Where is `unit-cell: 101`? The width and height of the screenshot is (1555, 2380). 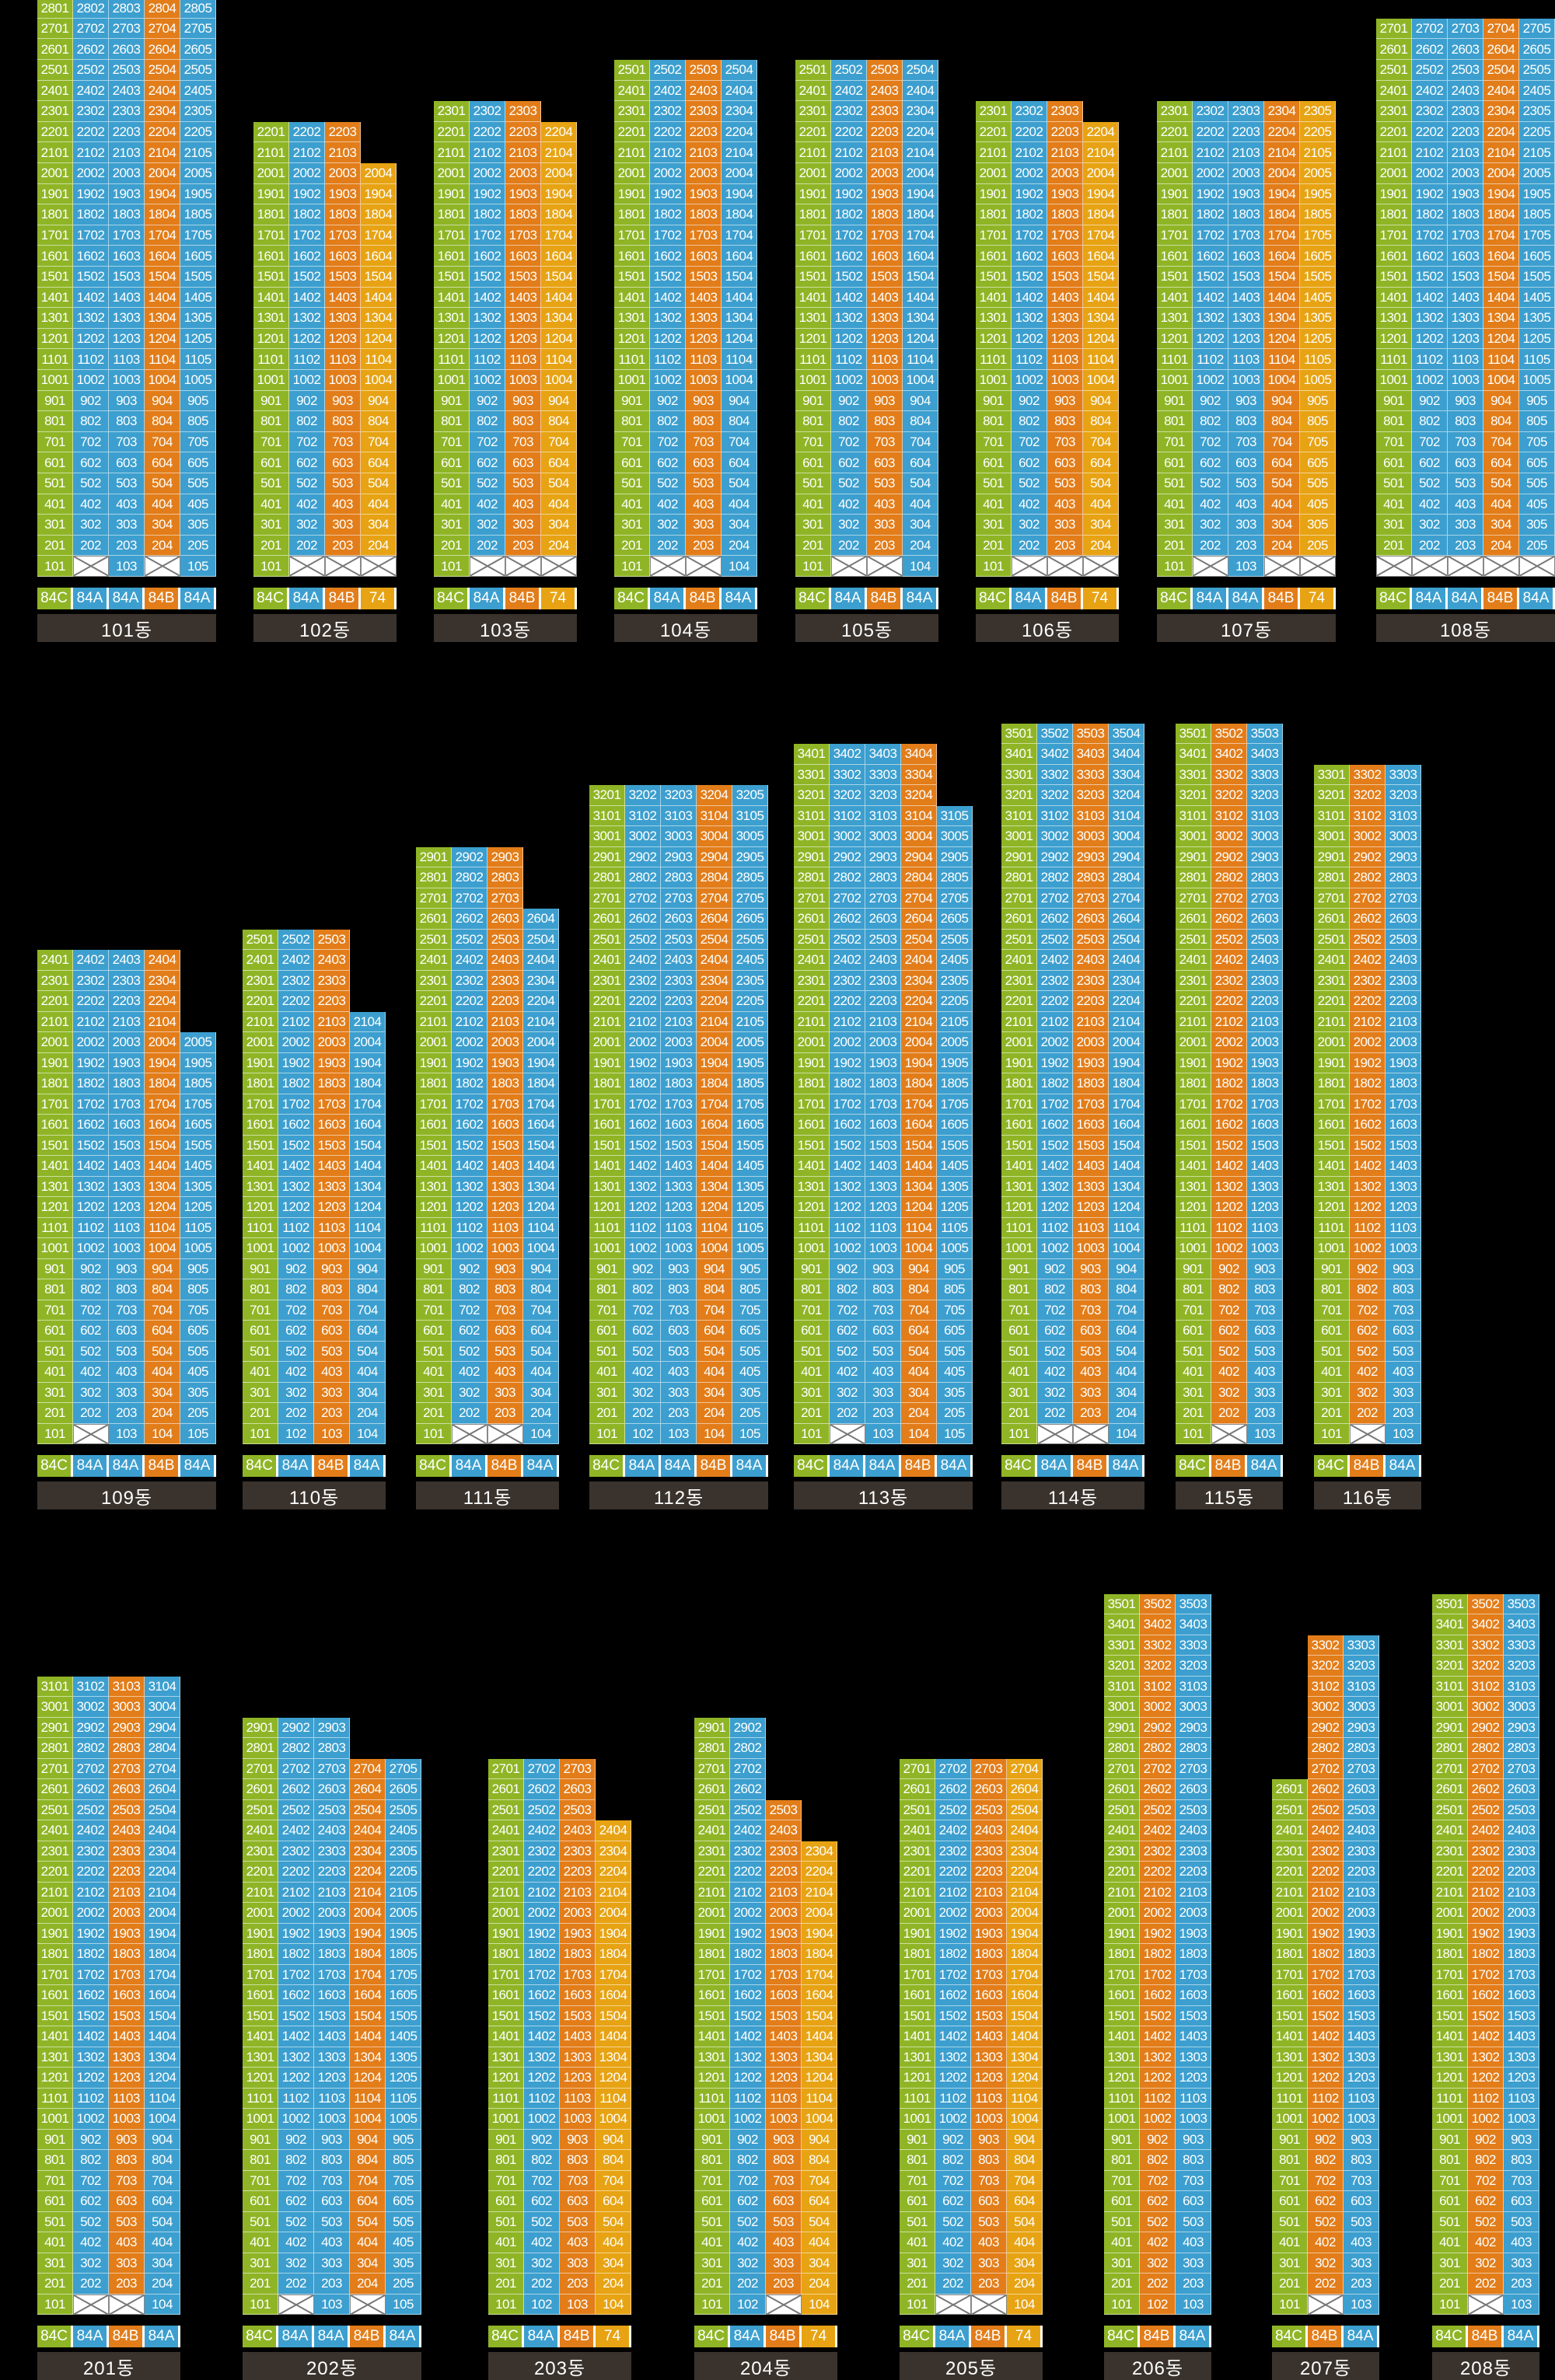
unit-cell: 101 is located at coordinates (260, 1434).